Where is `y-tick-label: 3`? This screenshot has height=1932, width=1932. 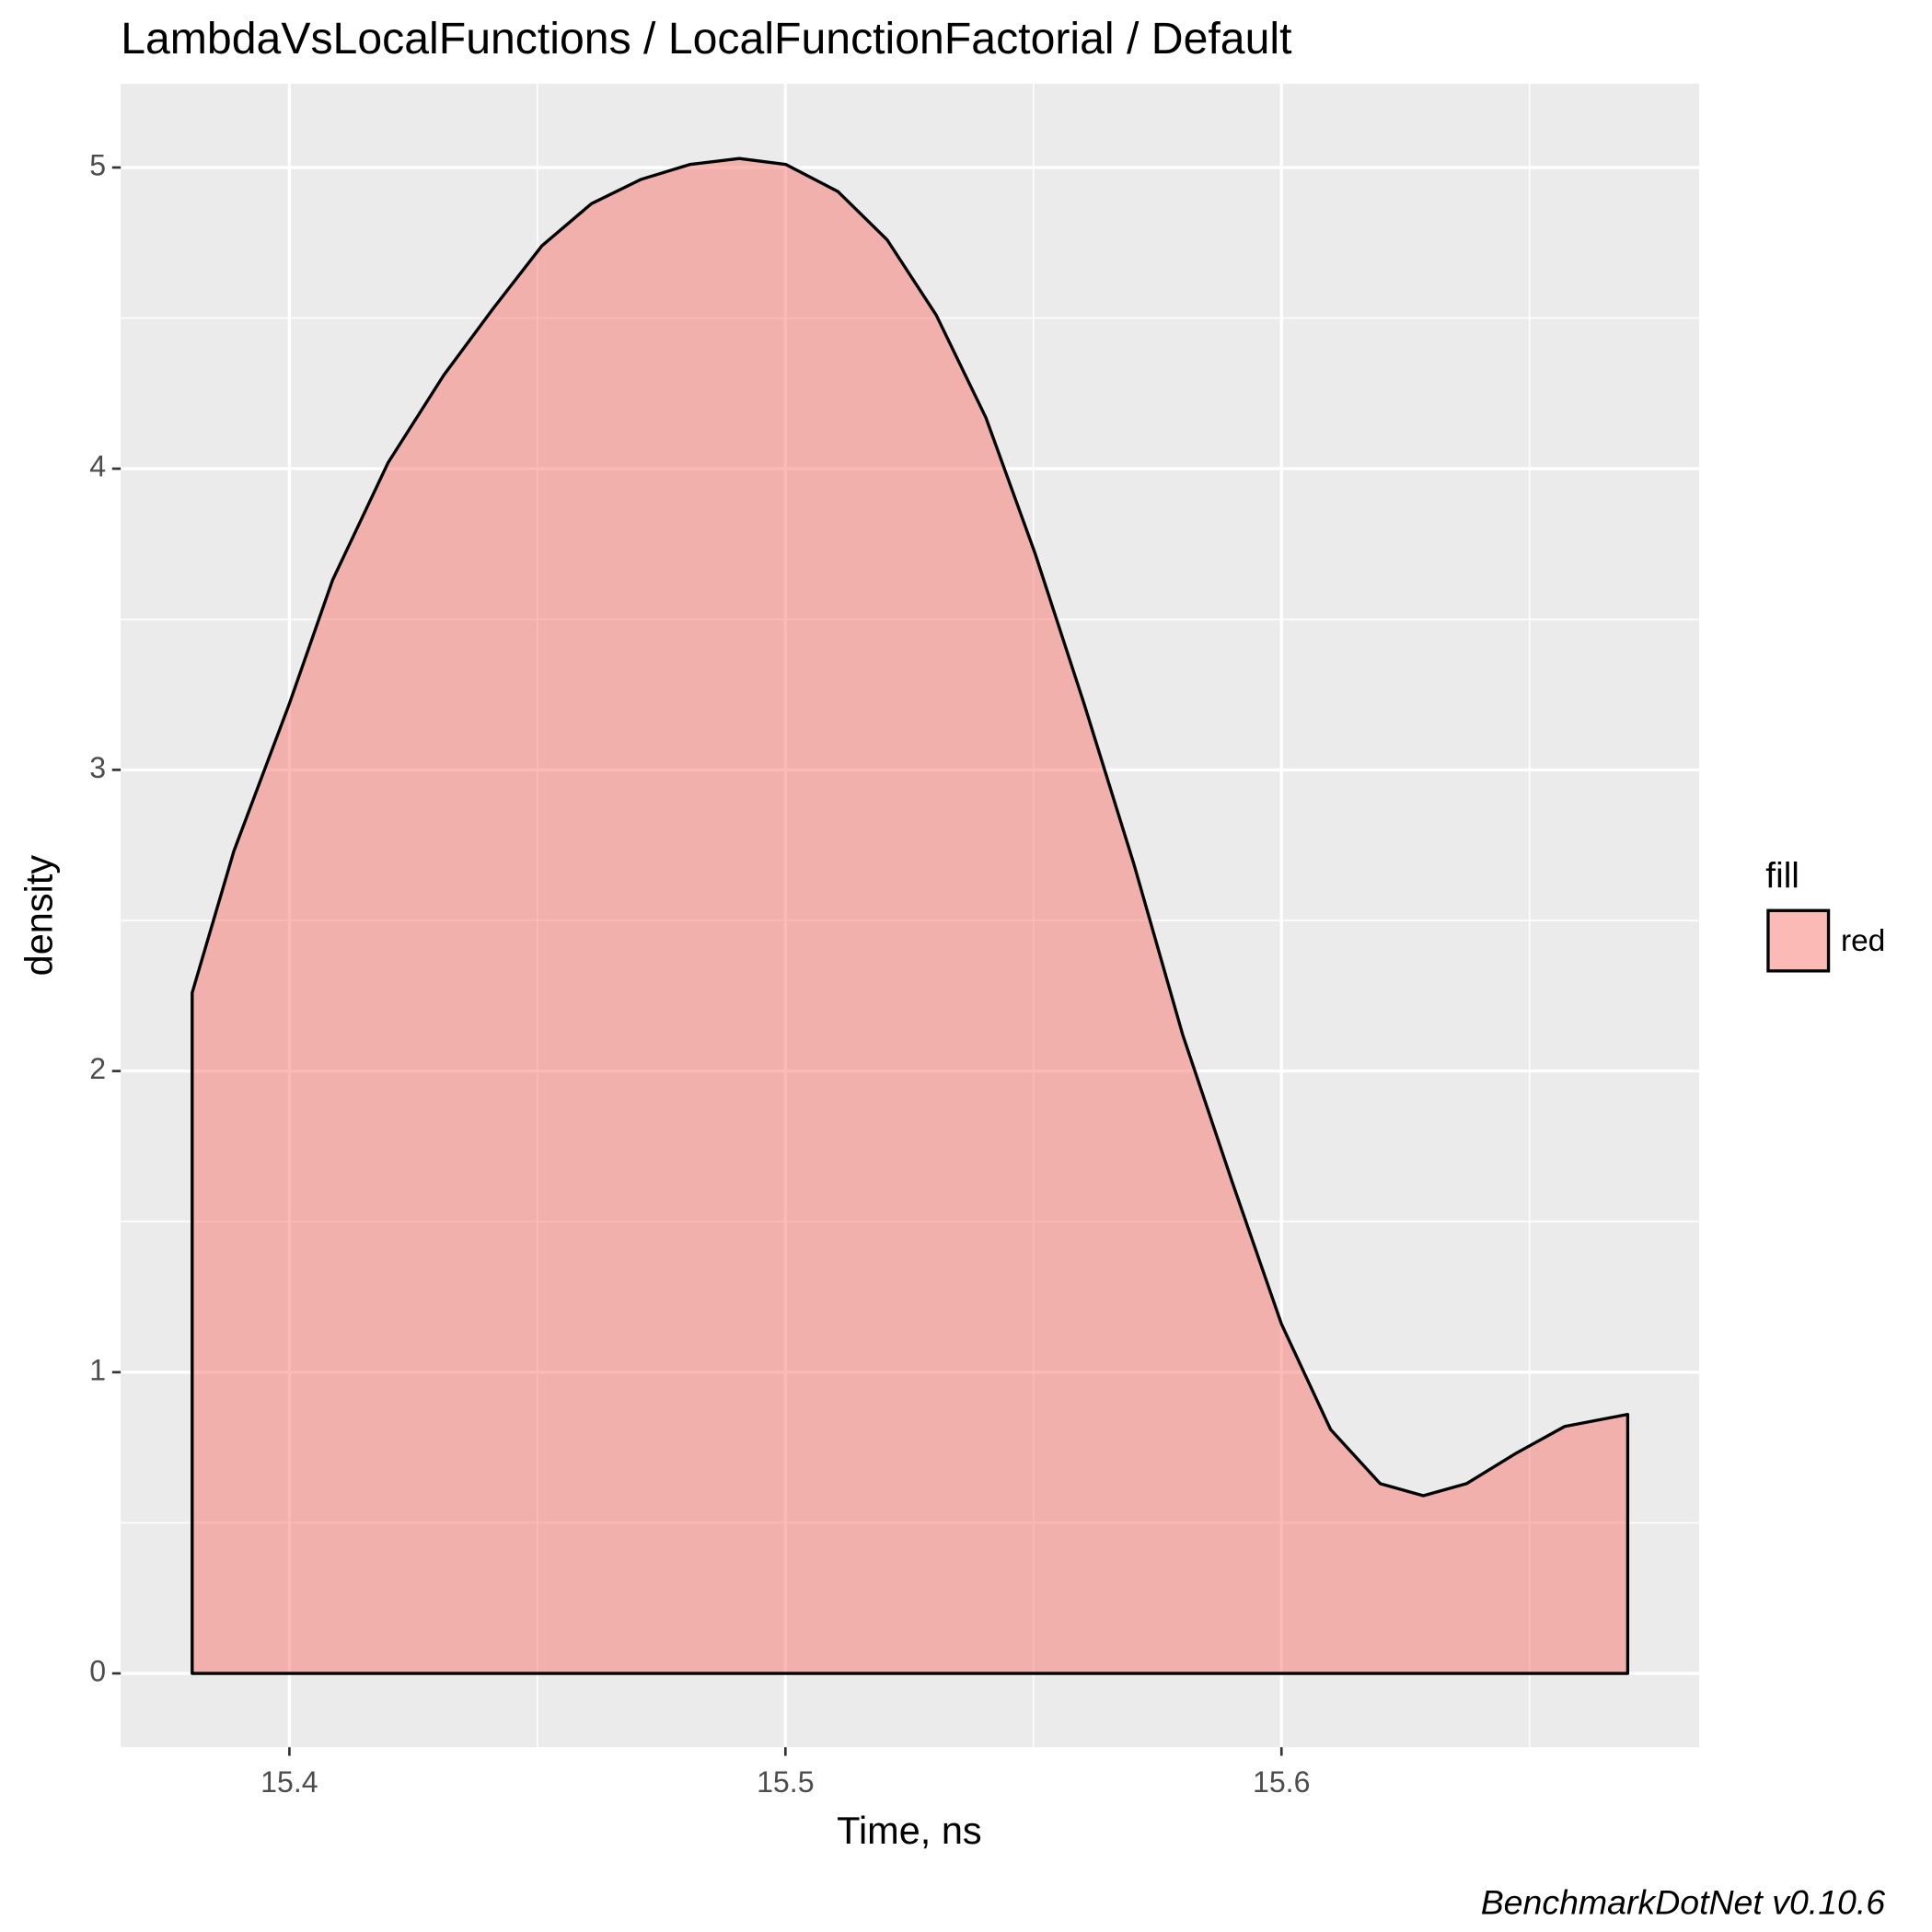 y-tick-label: 3 is located at coordinates (98, 768).